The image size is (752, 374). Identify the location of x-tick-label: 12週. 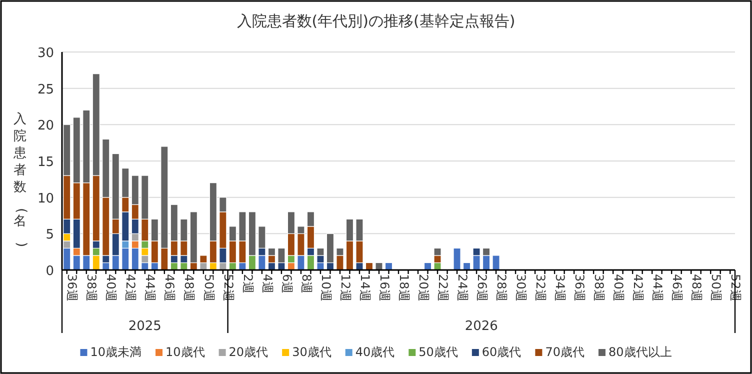
(345, 288).